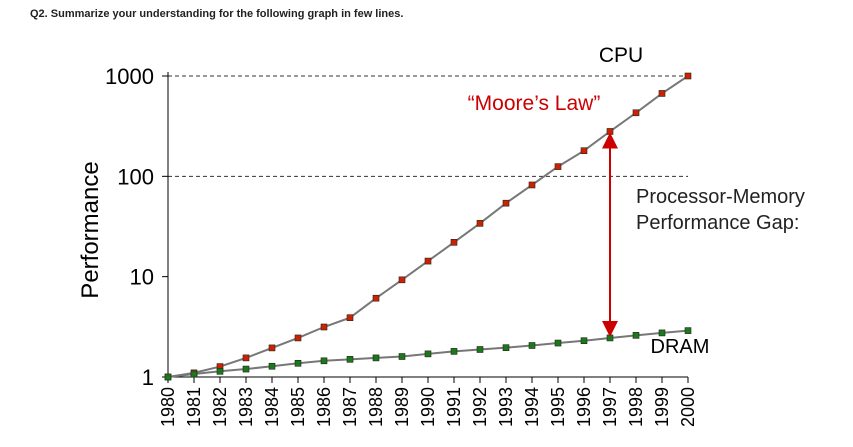  What do you see at coordinates (129, 76) in the screenshot?
I see `y-tick-label-1000: 1000` at bounding box center [129, 76].